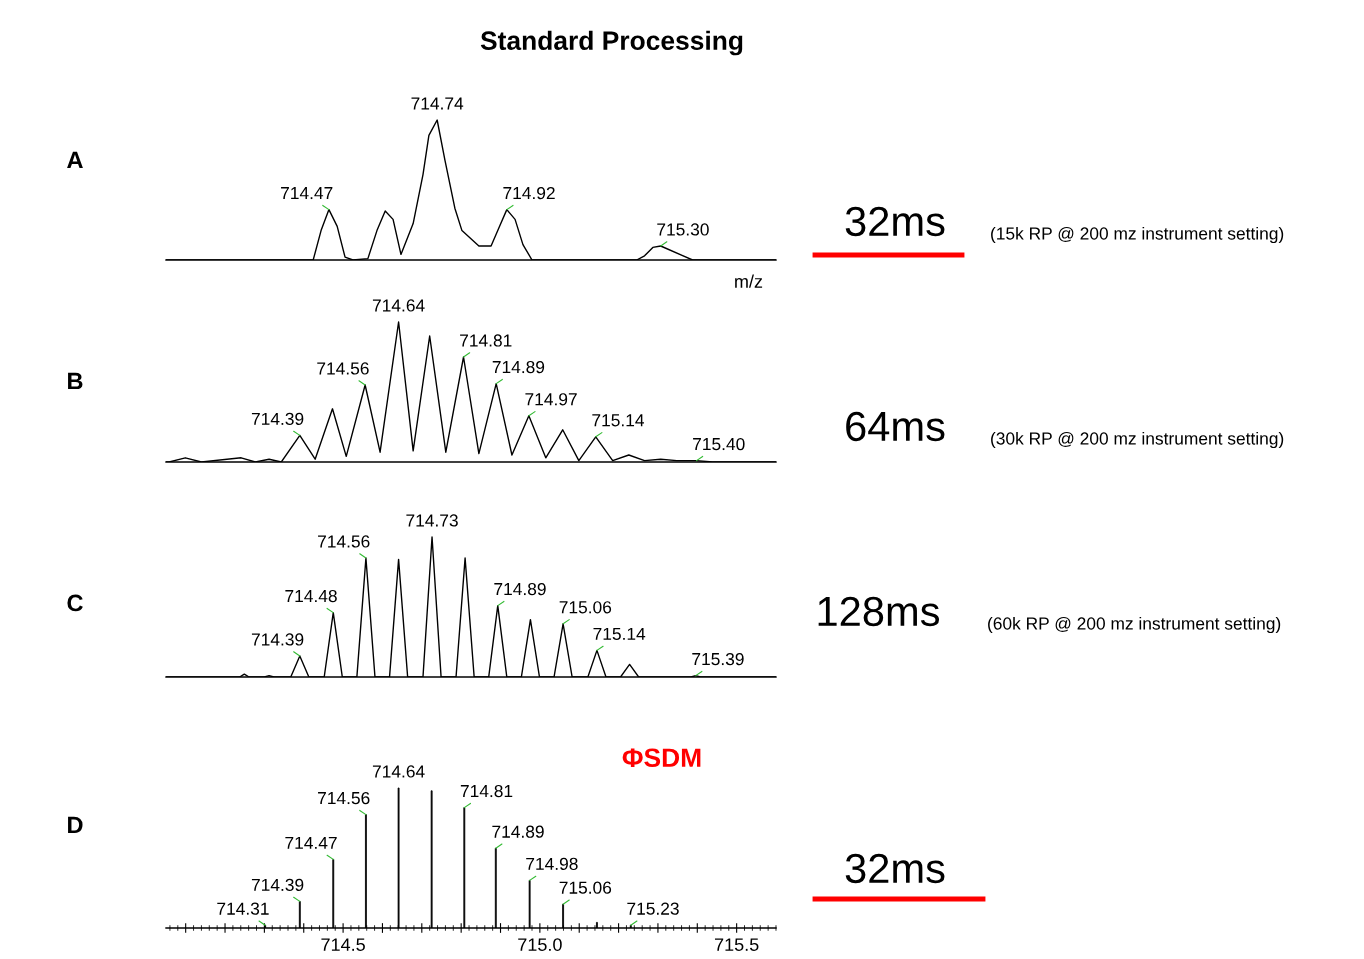 This screenshot has width=1364, height=959. What do you see at coordinates (718, 659) in the screenshot?
I see `annotation: 715.39` at bounding box center [718, 659].